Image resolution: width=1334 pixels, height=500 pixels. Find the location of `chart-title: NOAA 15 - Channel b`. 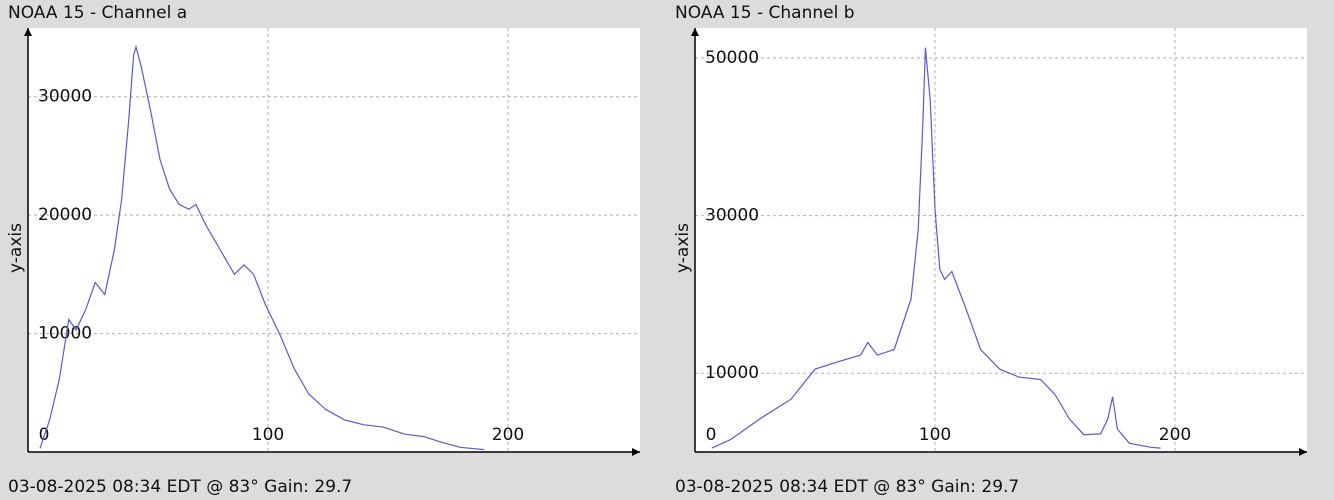

chart-title: NOAA 15 - Channel b is located at coordinates (765, 13).